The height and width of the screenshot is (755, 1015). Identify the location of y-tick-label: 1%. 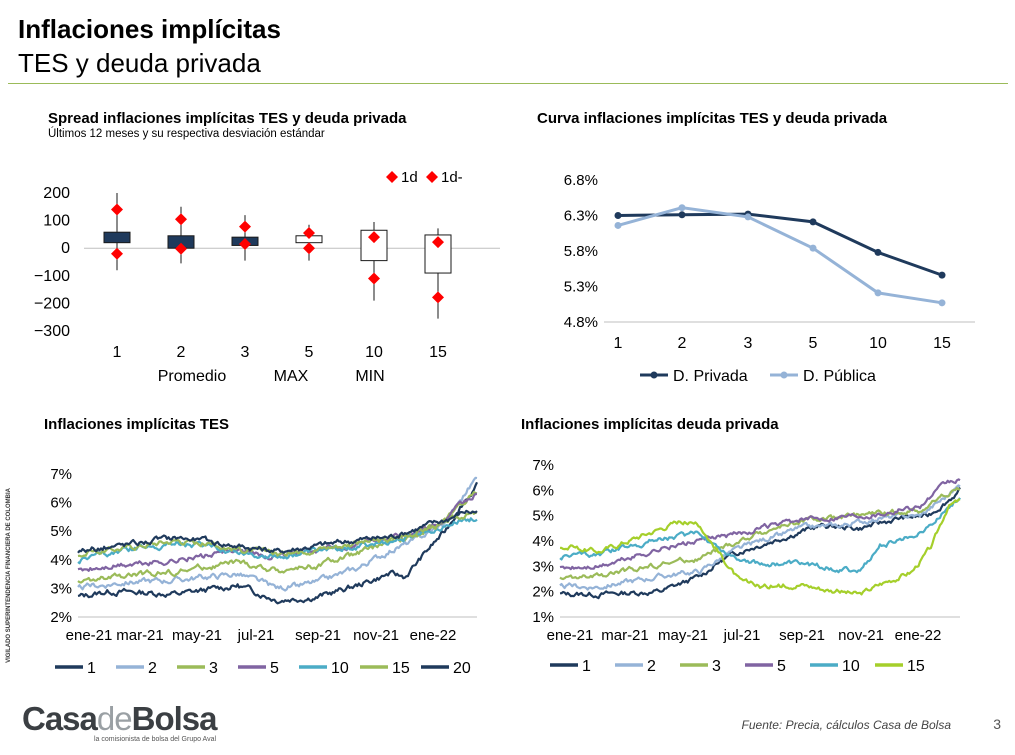
(543, 617).